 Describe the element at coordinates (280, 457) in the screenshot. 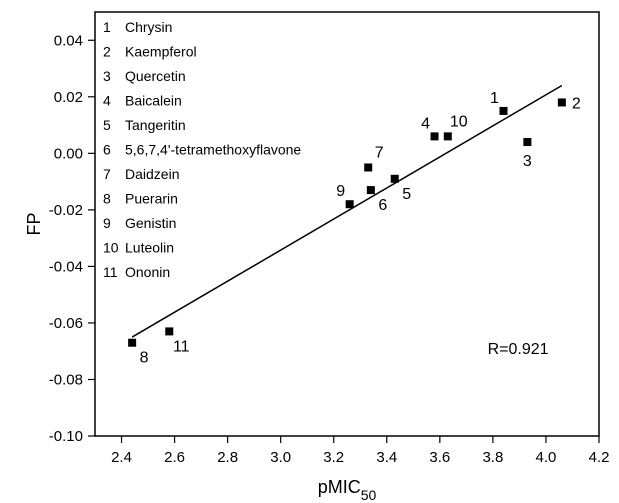

I see `x-tick-label: 3.0` at that location.